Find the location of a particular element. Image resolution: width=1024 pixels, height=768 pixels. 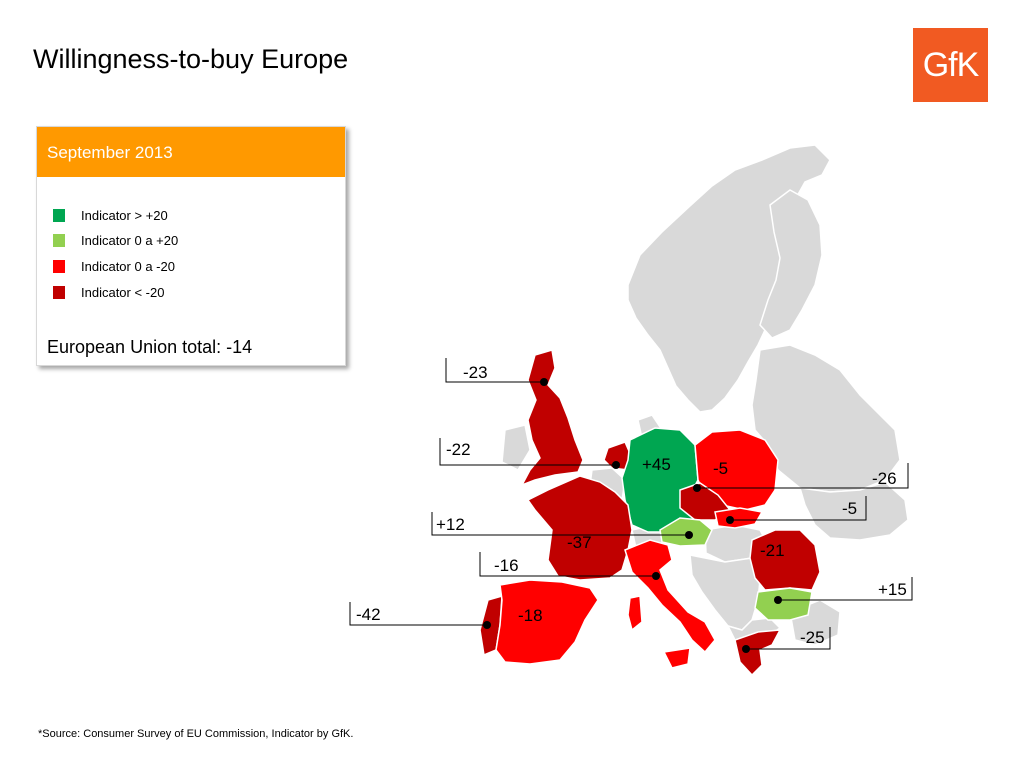

legend-swatch-green is located at coordinates (59, 215).